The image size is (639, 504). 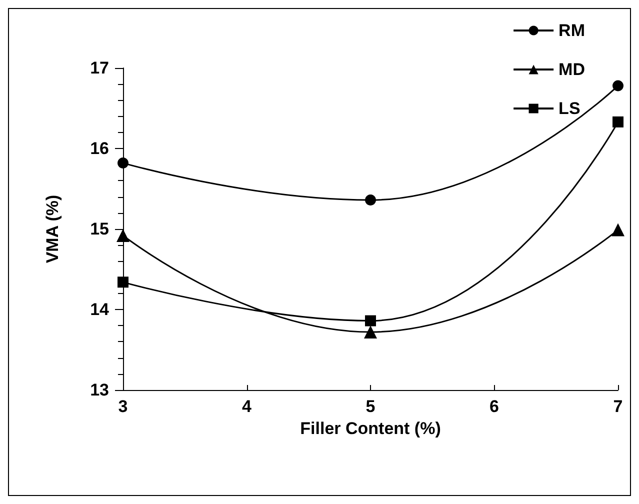 I want to click on y-tick-label: 13, so click(x=99, y=390).